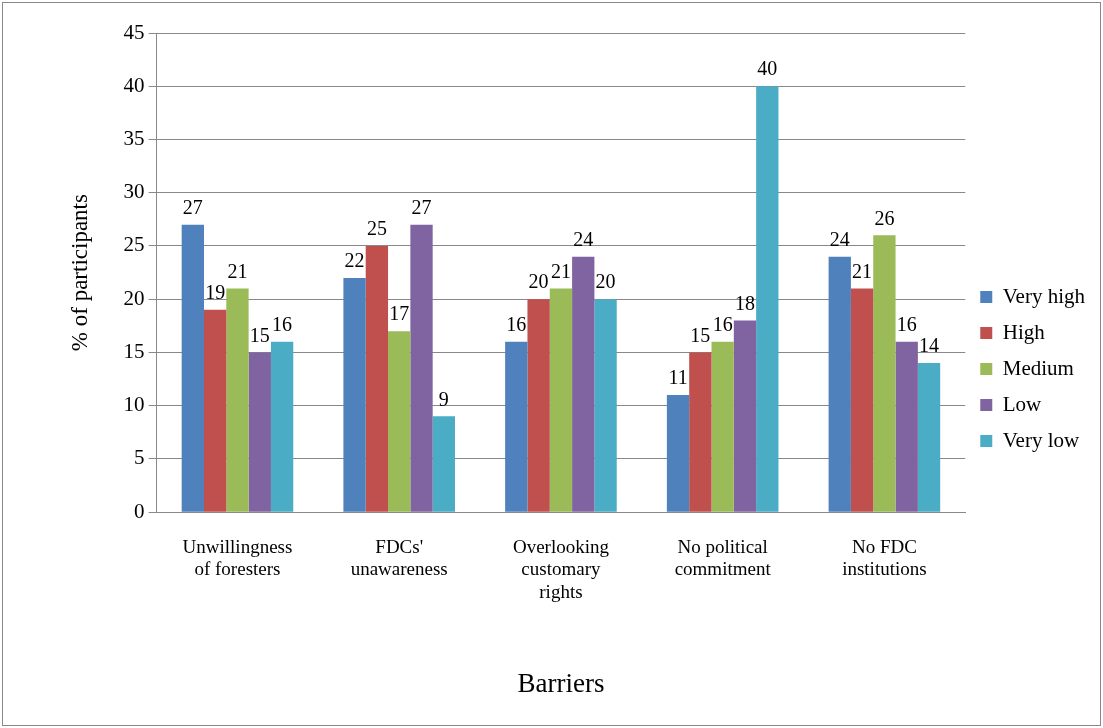 Image resolution: width=1103 pixels, height=728 pixels. Describe the element at coordinates (1024, 331) in the screenshot. I see `legend-label: High` at that location.